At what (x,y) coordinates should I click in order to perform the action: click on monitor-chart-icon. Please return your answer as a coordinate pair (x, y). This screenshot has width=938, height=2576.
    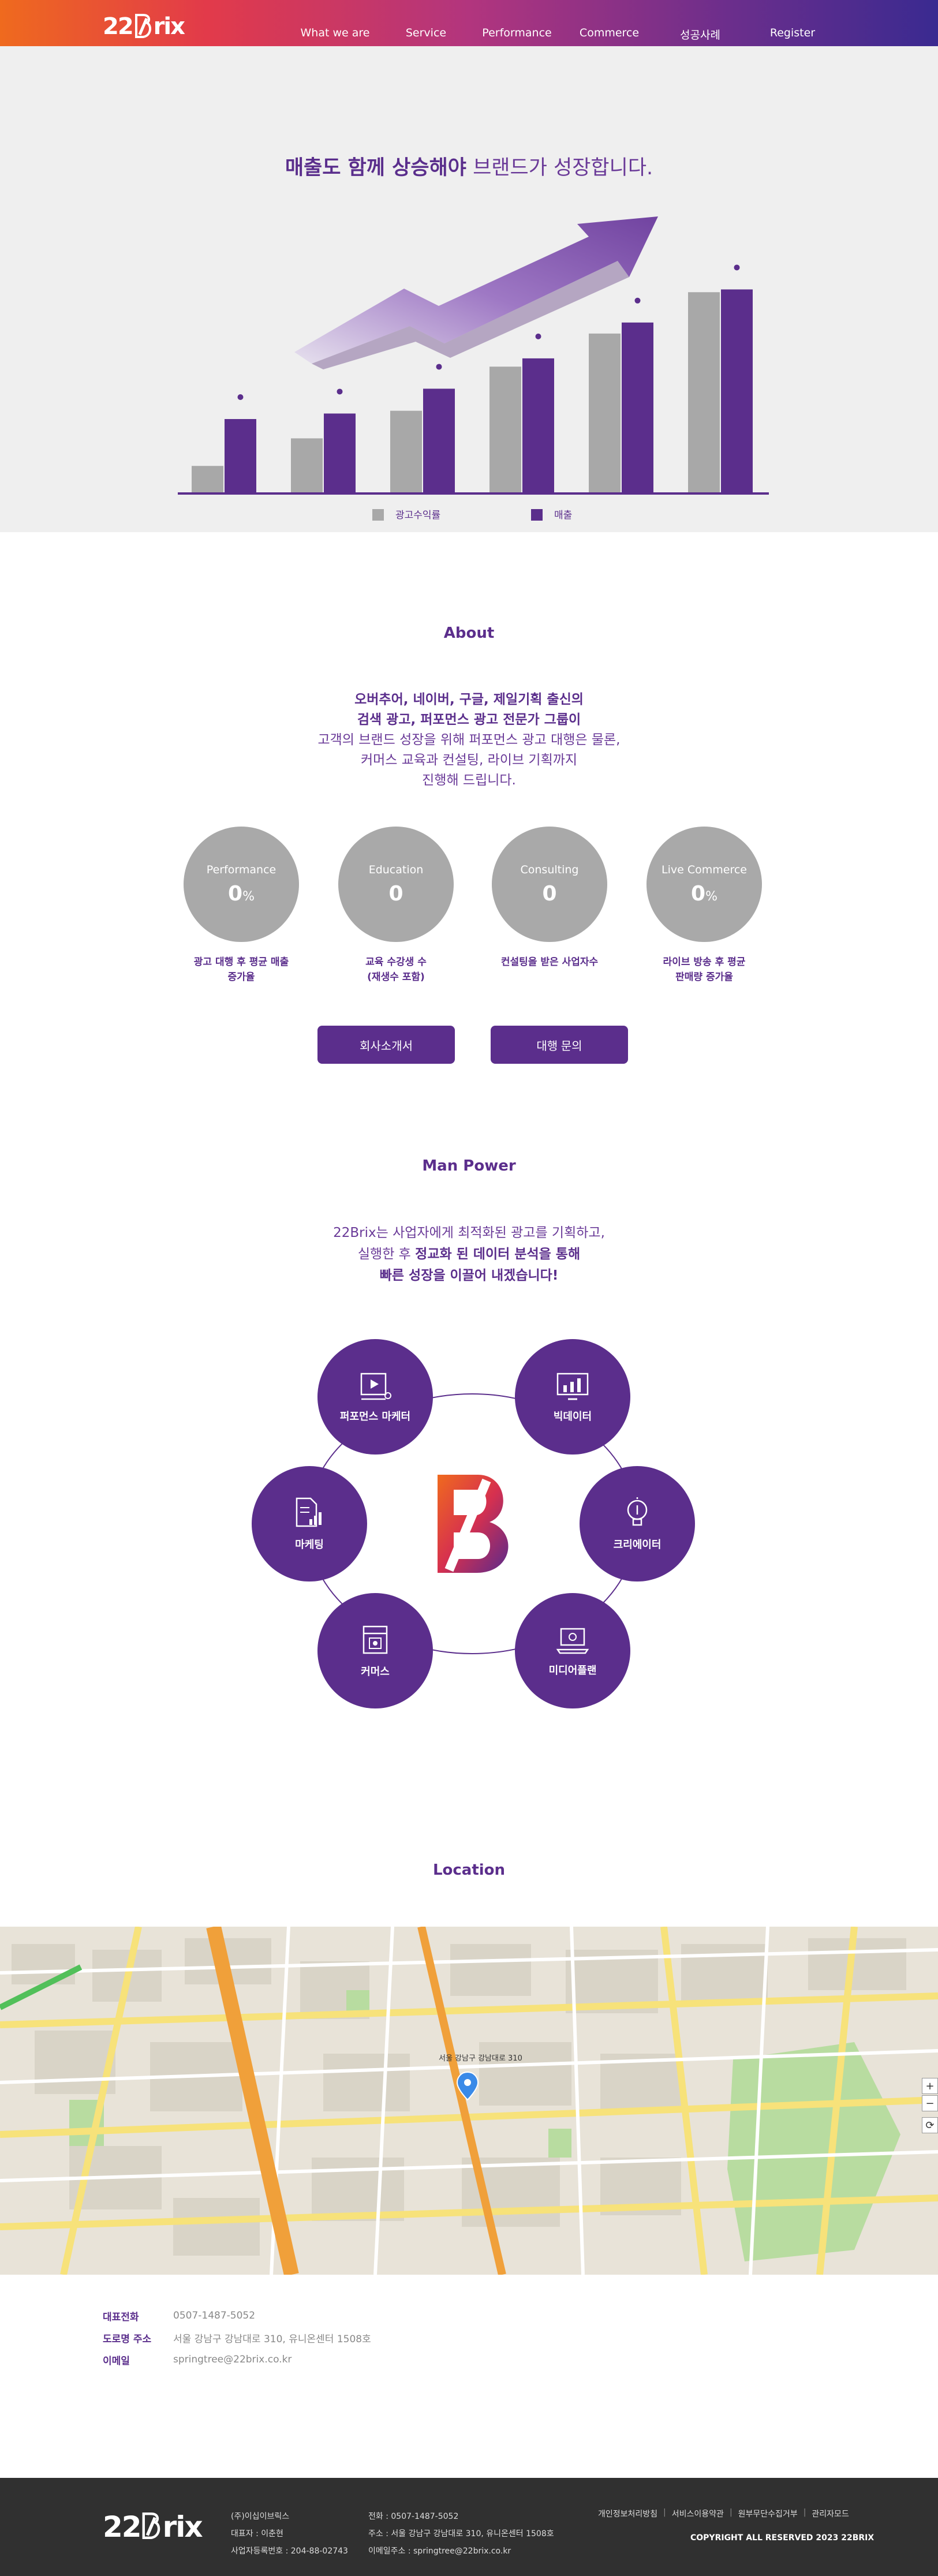
    Looking at the image, I should click on (572, 1386).